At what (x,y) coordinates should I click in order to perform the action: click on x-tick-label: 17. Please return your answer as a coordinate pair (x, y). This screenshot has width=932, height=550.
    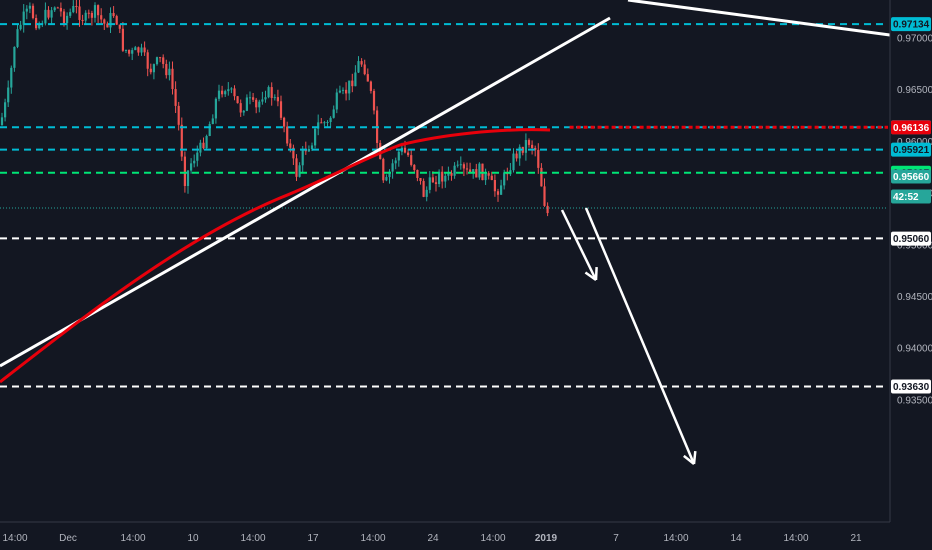
    Looking at the image, I should click on (313, 538).